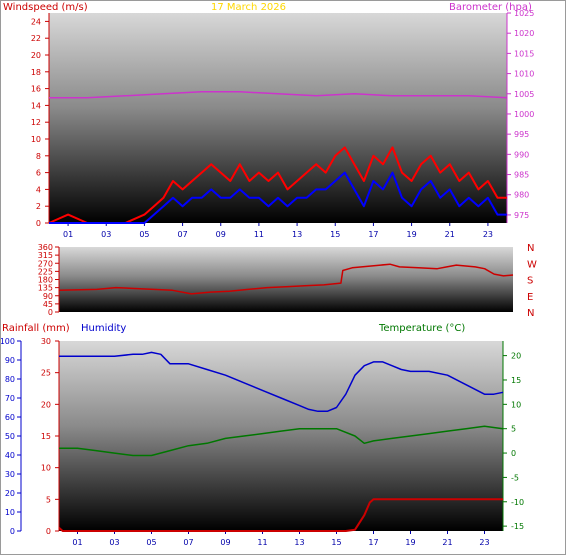 This screenshot has height=559, width=566. I want to click on humidity-tick-label: 40, so click(10, 455).